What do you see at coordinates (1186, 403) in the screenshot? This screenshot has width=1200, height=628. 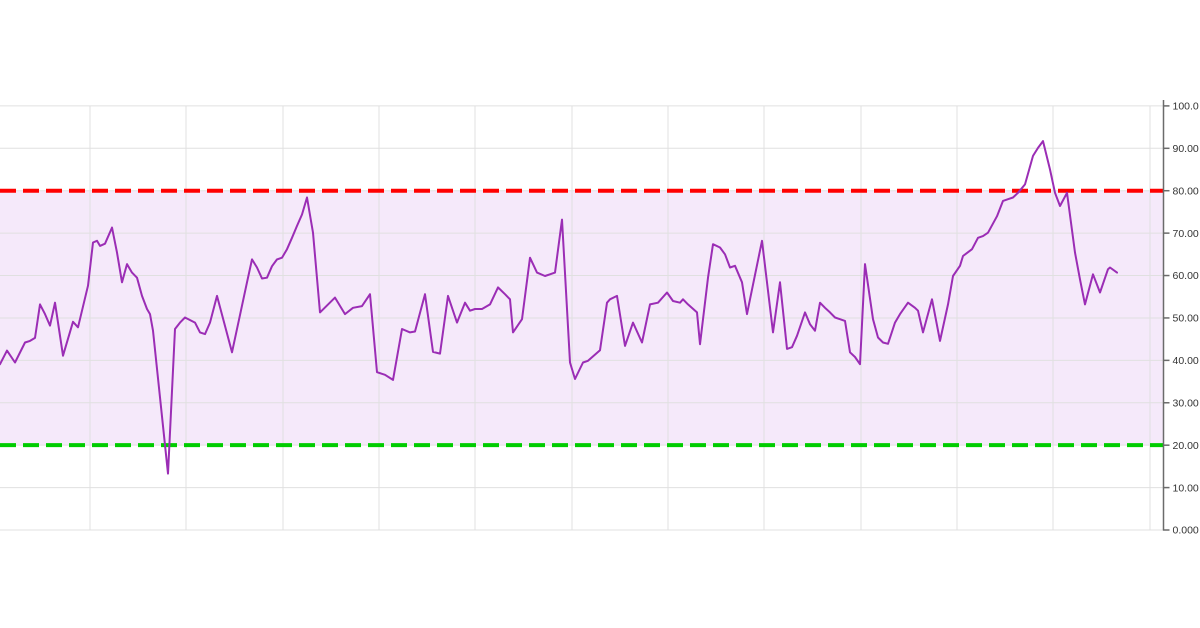 I see `y-axis-tick-label: 30.00` at bounding box center [1186, 403].